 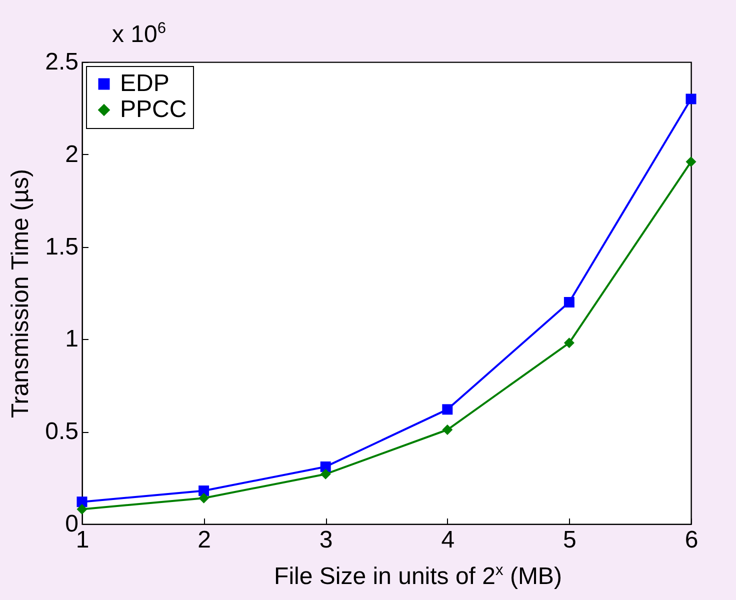 I want to click on y-axis-title: Transmission Time (µs), so click(x=20, y=293).